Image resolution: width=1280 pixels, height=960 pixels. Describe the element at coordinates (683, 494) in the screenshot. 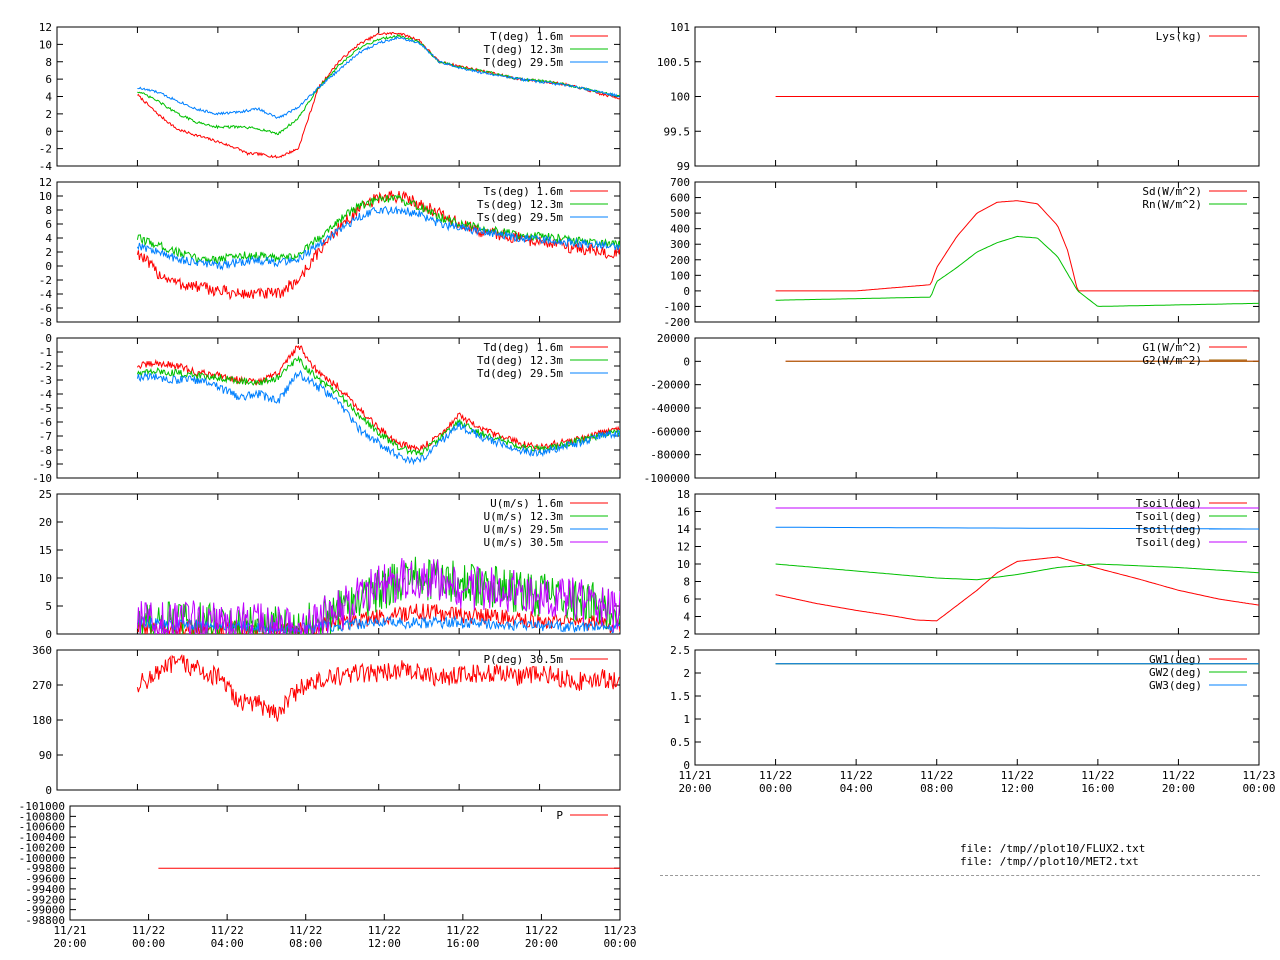

I see `y-tick-label: 18` at that location.